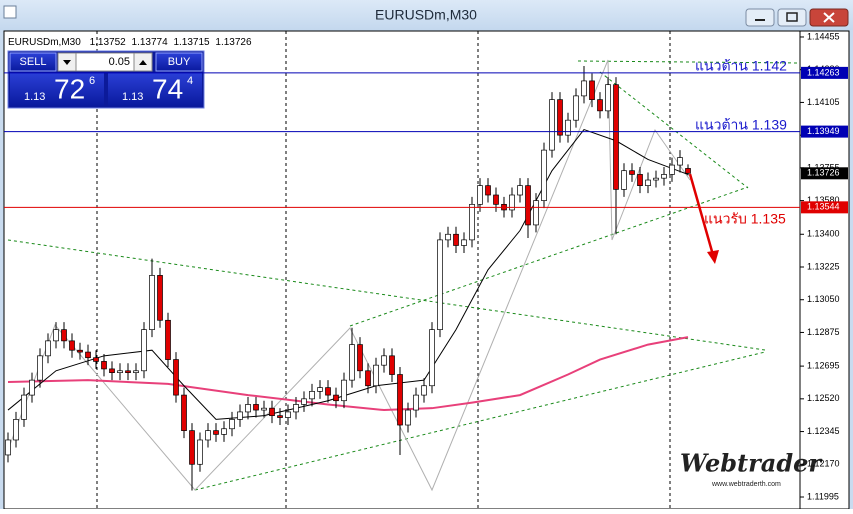 The width and height of the screenshot is (853, 514). I want to click on y-tick-label: 1.11995, so click(823, 496).